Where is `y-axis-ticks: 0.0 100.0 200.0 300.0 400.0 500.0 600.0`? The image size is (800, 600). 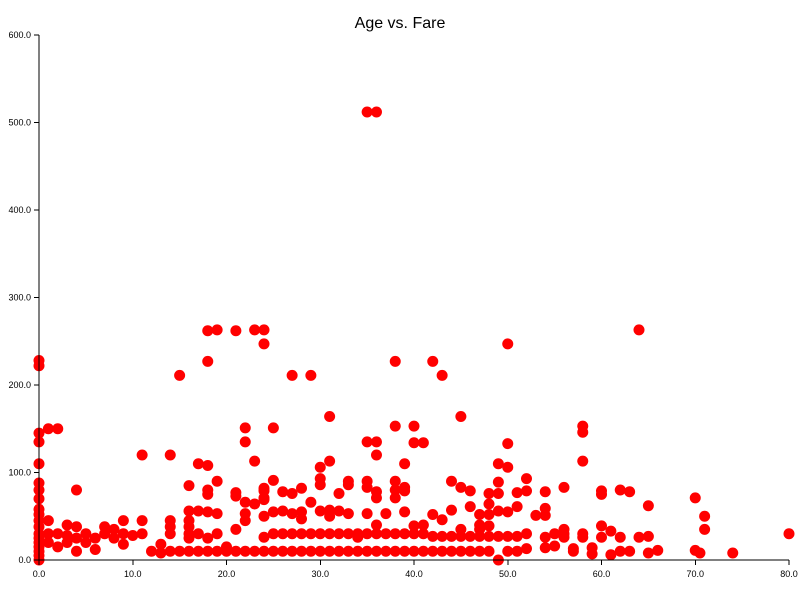 y-axis-ticks: 0.0 100.0 200.0 300.0 400.0 500.0 600.0 is located at coordinates (23, 297).